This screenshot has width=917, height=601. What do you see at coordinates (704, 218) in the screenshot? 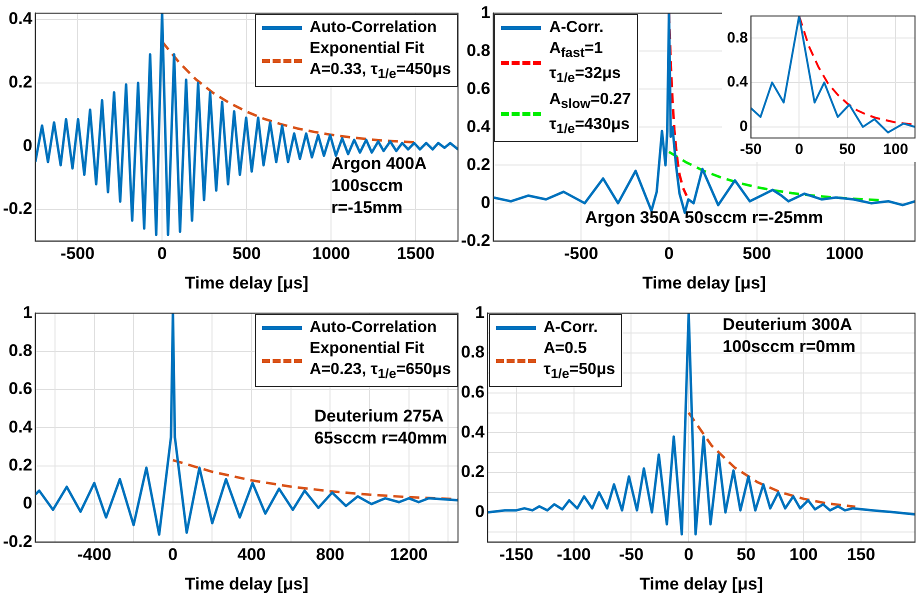
I see `annotation: Argon 350A 50sccm r=-25mm` at bounding box center [704, 218].